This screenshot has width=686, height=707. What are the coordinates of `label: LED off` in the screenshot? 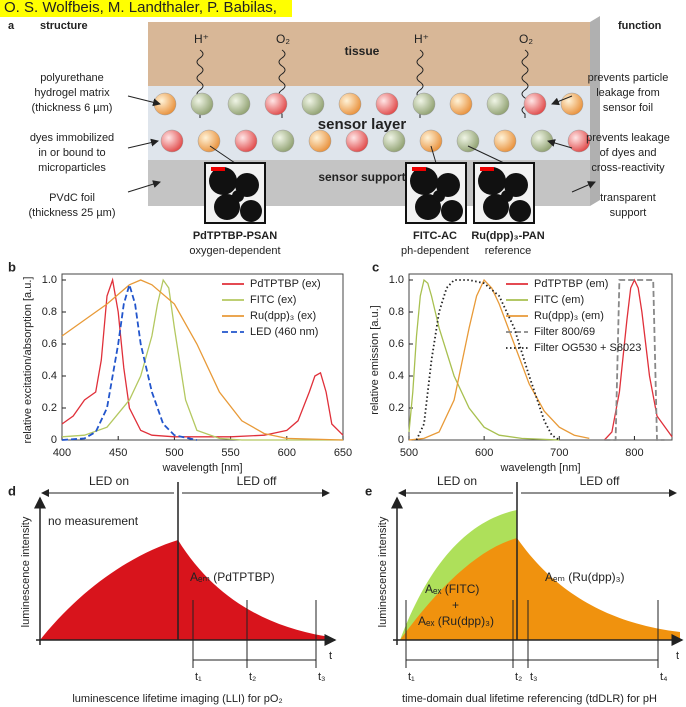 It's located at (600, 481).